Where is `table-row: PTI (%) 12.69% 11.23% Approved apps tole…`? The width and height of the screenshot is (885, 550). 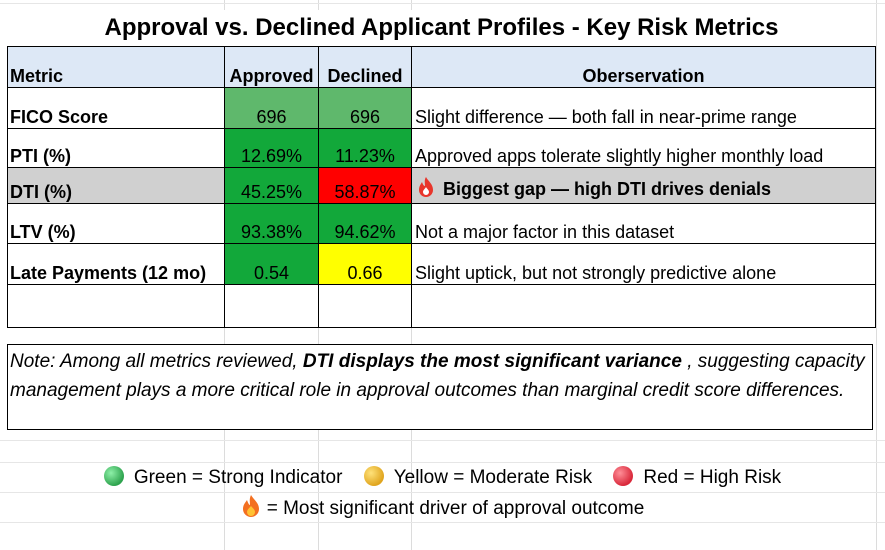 table-row: PTI (%) 12.69% 11.23% Approved apps tole… is located at coordinates (441, 148).